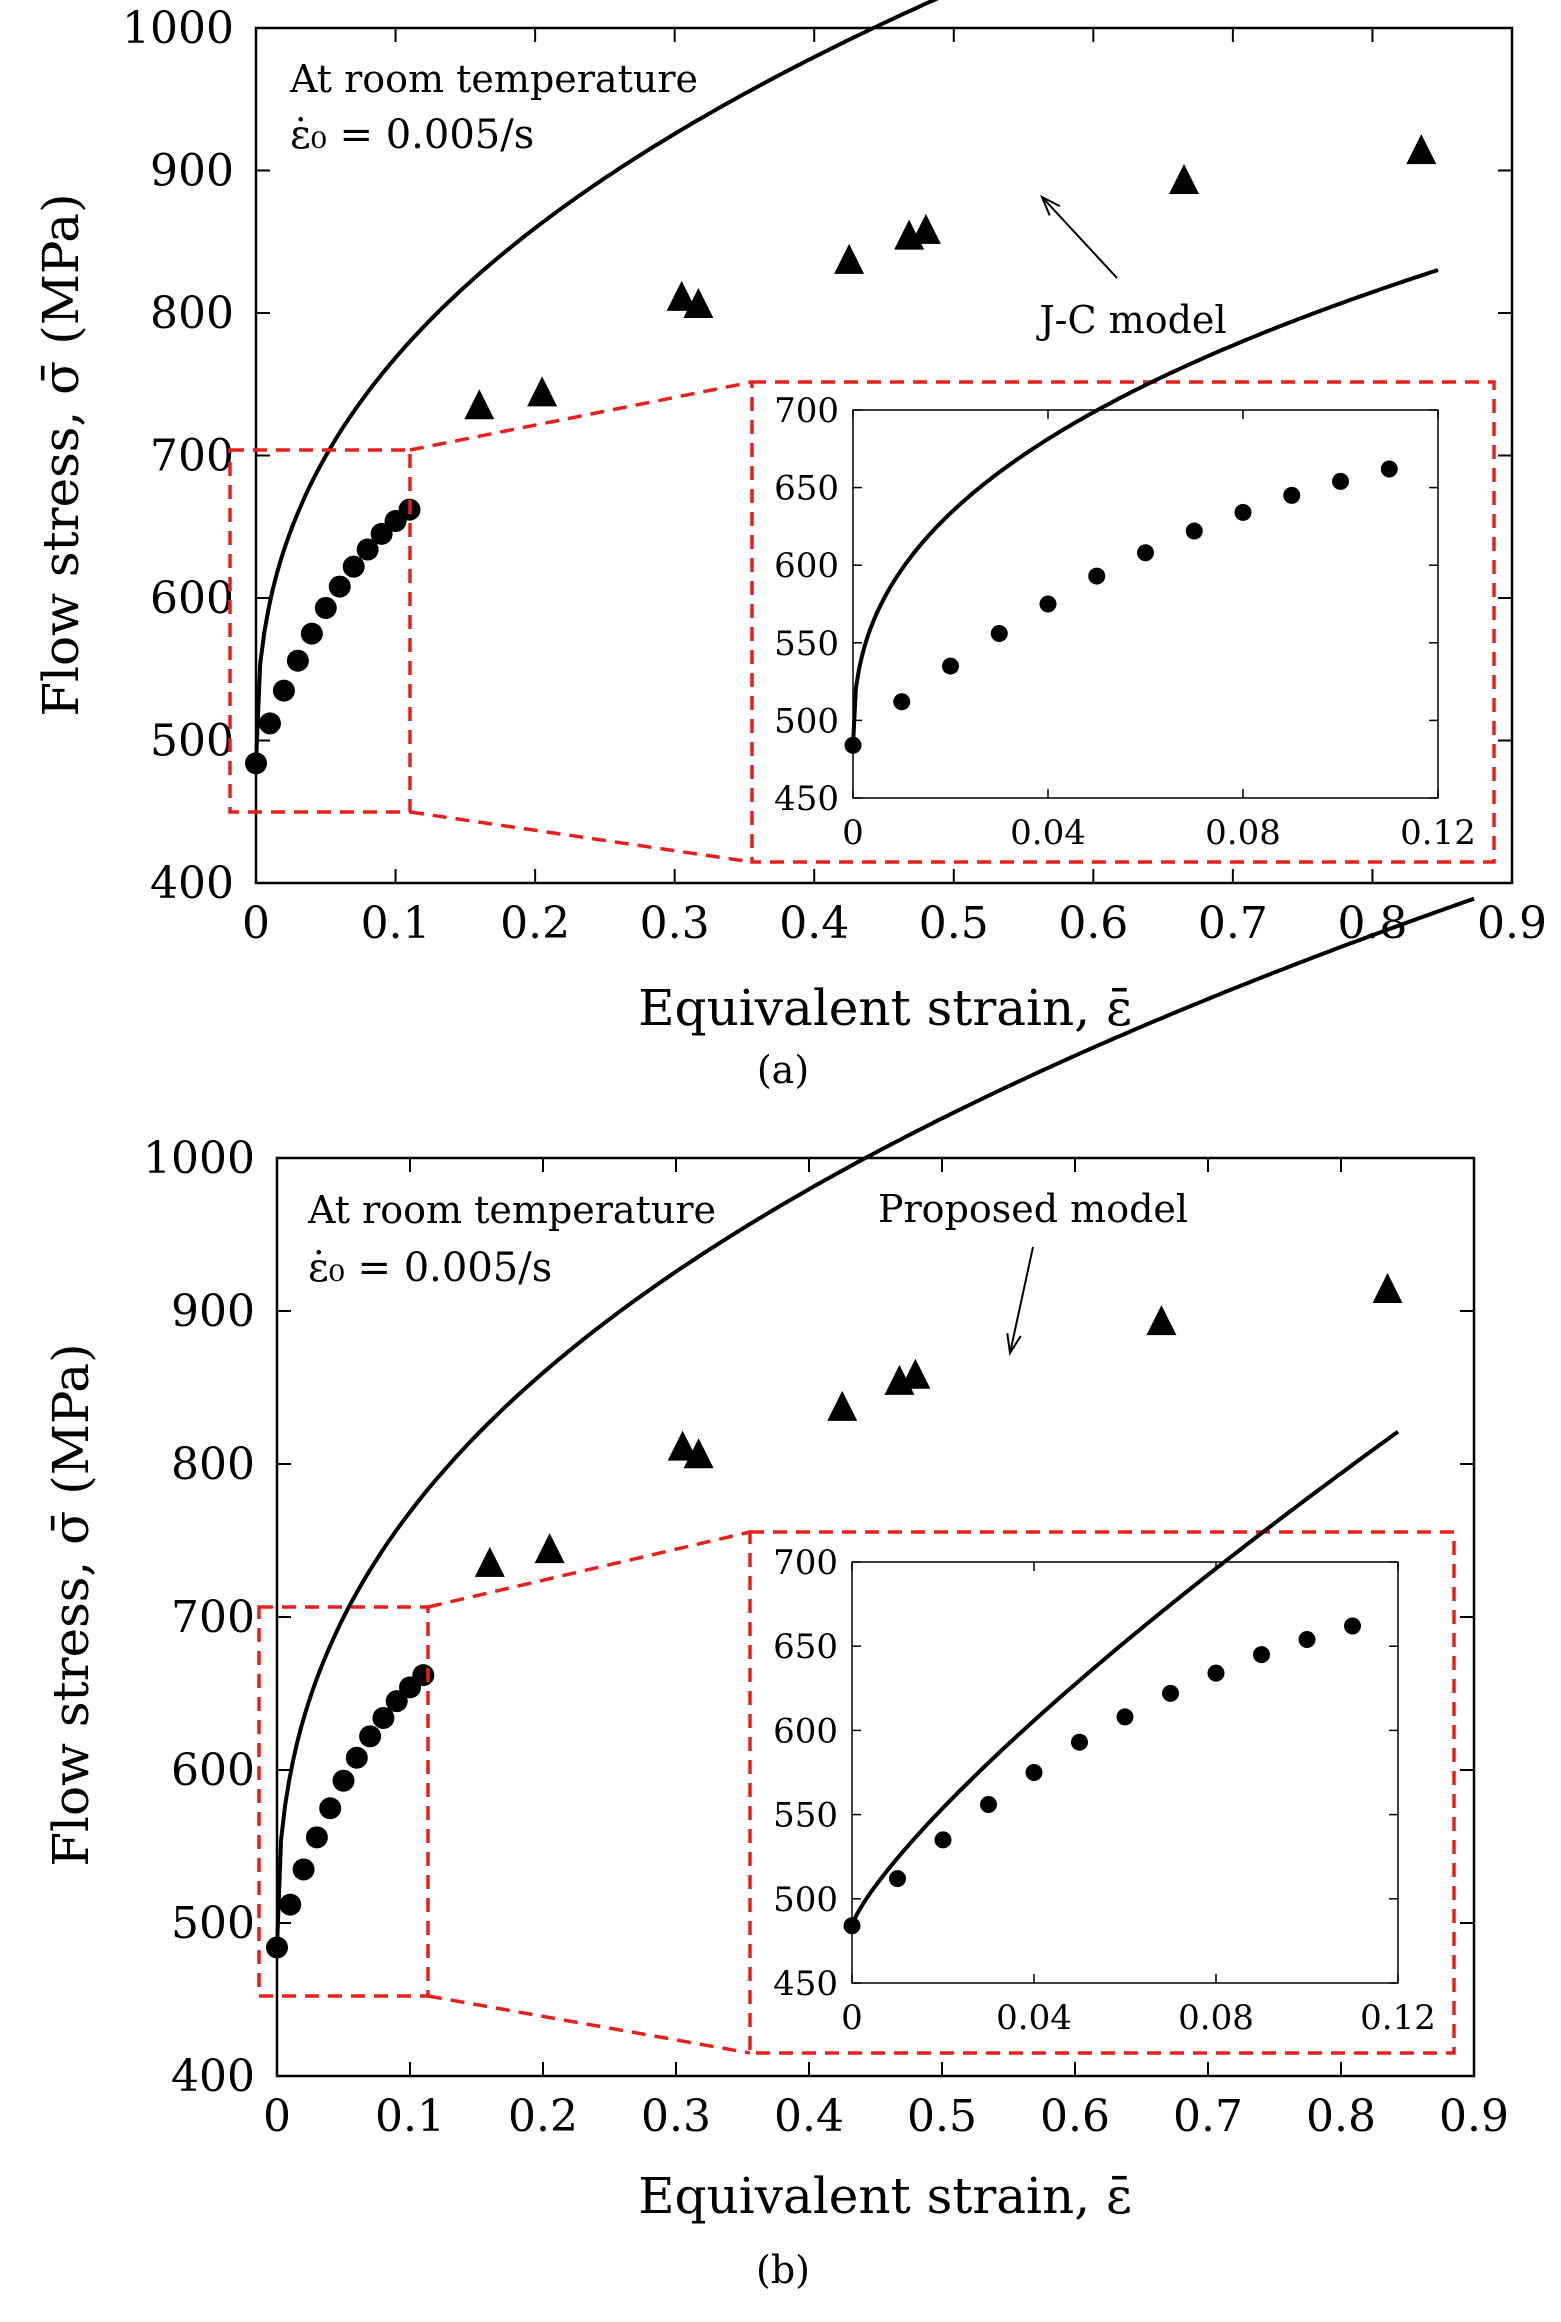 Image resolution: width=1561 pixels, height=2322 pixels. I want to click on inset-border, so click(1102, 1792).